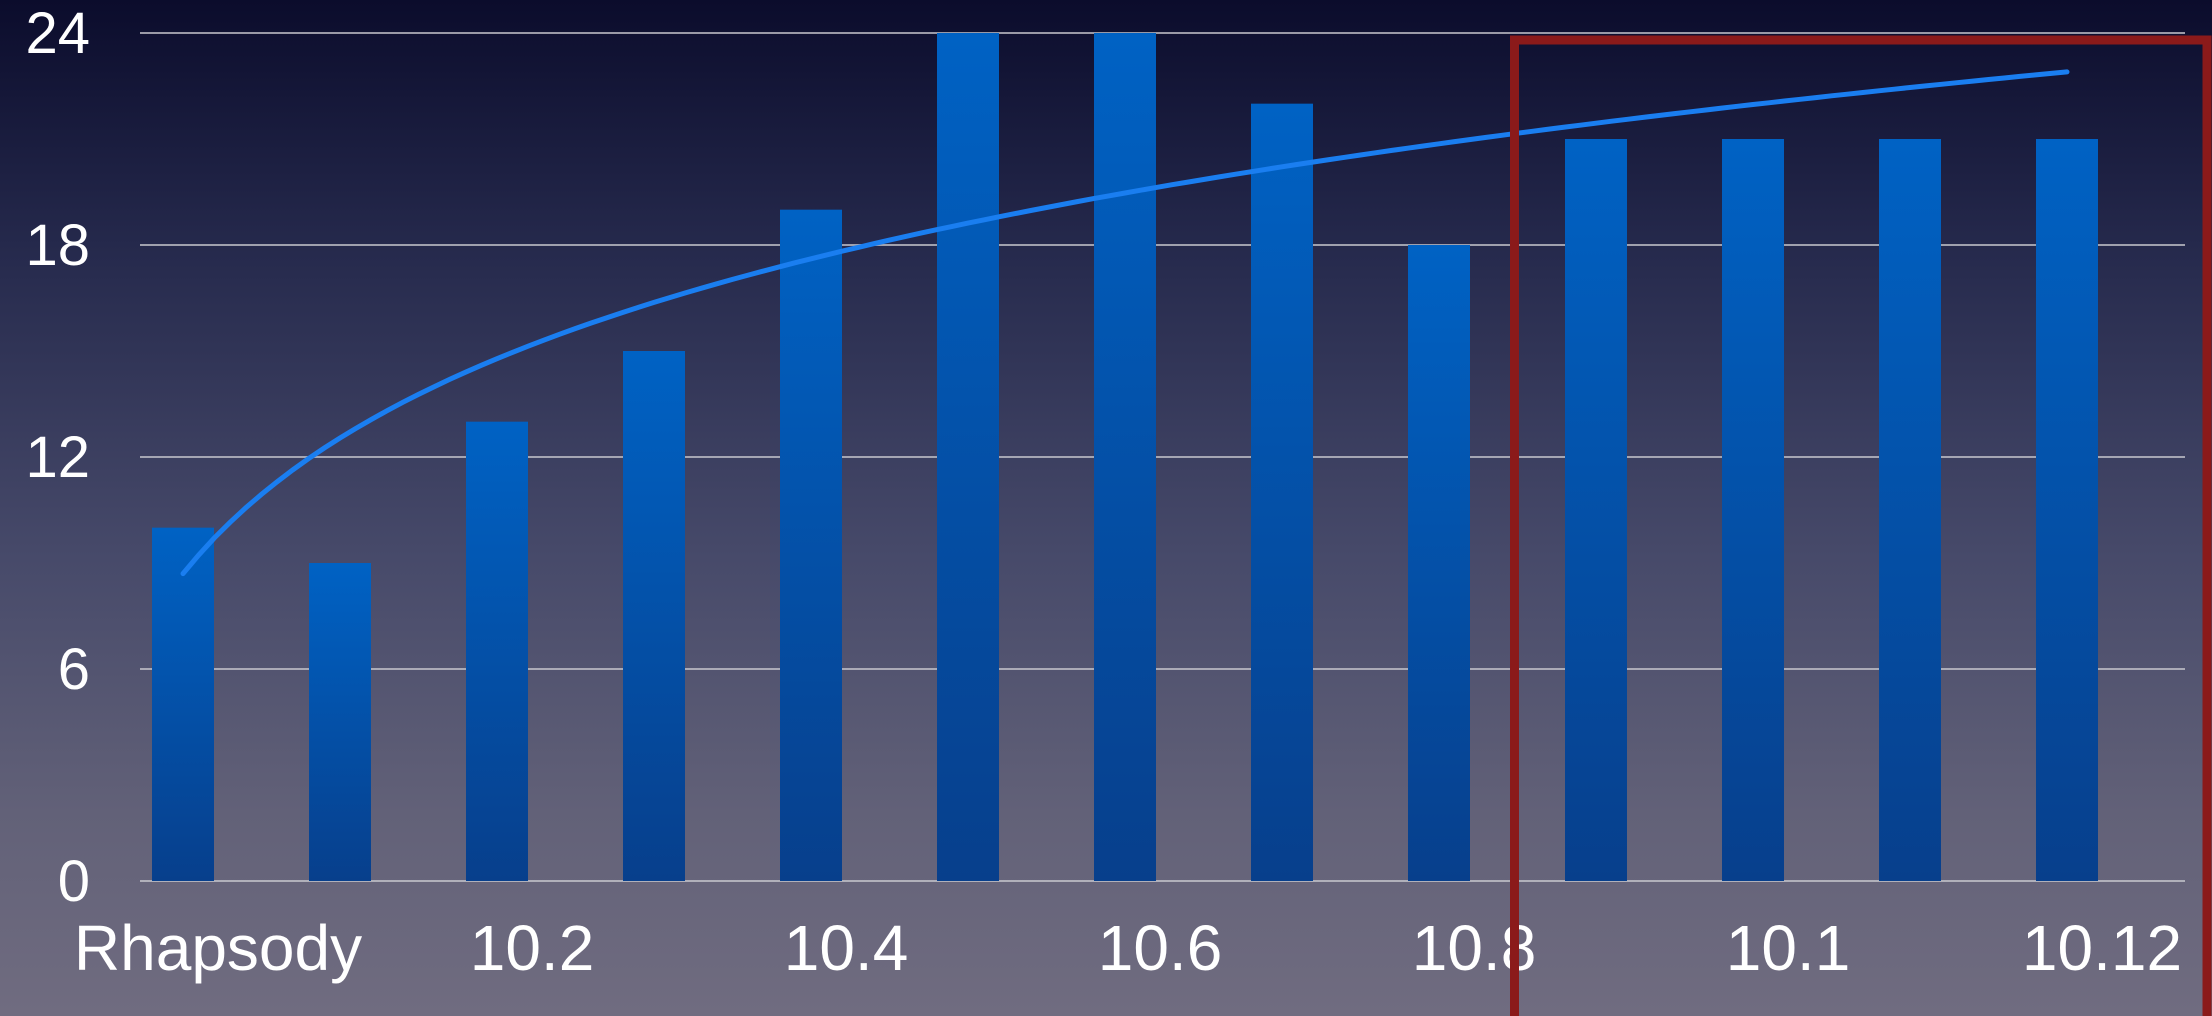  I want to click on y-tick-label: 24, so click(57, 33).